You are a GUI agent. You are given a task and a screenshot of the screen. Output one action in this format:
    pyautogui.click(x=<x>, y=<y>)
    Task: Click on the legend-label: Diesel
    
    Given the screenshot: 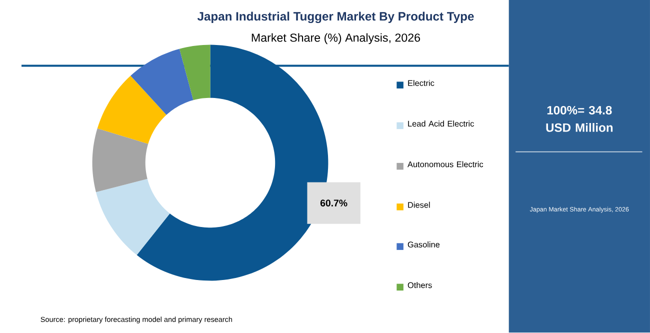 What is the action you would take?
    pyautogui.click(x=419, y=205)
    